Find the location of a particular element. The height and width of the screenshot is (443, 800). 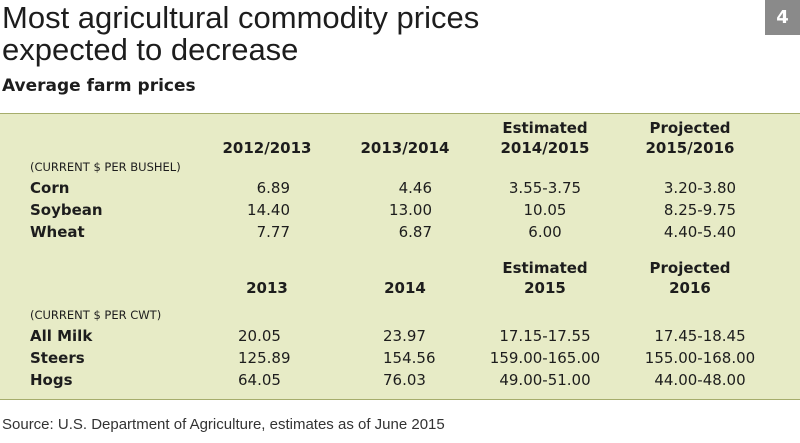

column-header: 2012/2013 is located at coordinates (267, 148).